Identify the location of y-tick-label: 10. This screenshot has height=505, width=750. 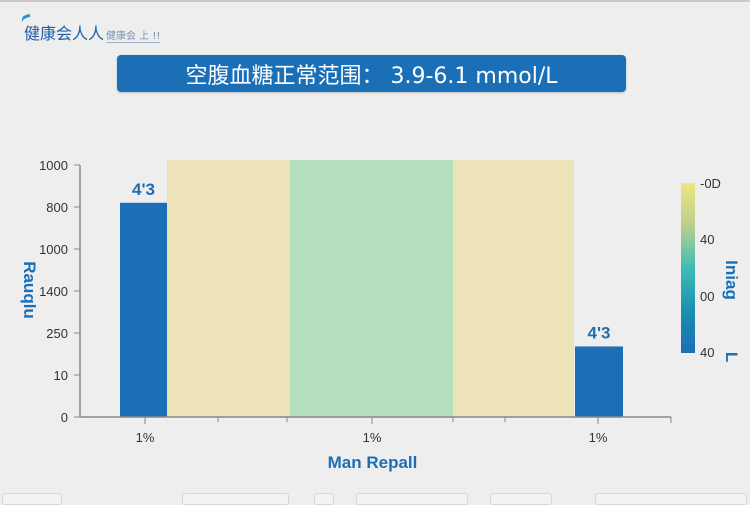
(61, 375).